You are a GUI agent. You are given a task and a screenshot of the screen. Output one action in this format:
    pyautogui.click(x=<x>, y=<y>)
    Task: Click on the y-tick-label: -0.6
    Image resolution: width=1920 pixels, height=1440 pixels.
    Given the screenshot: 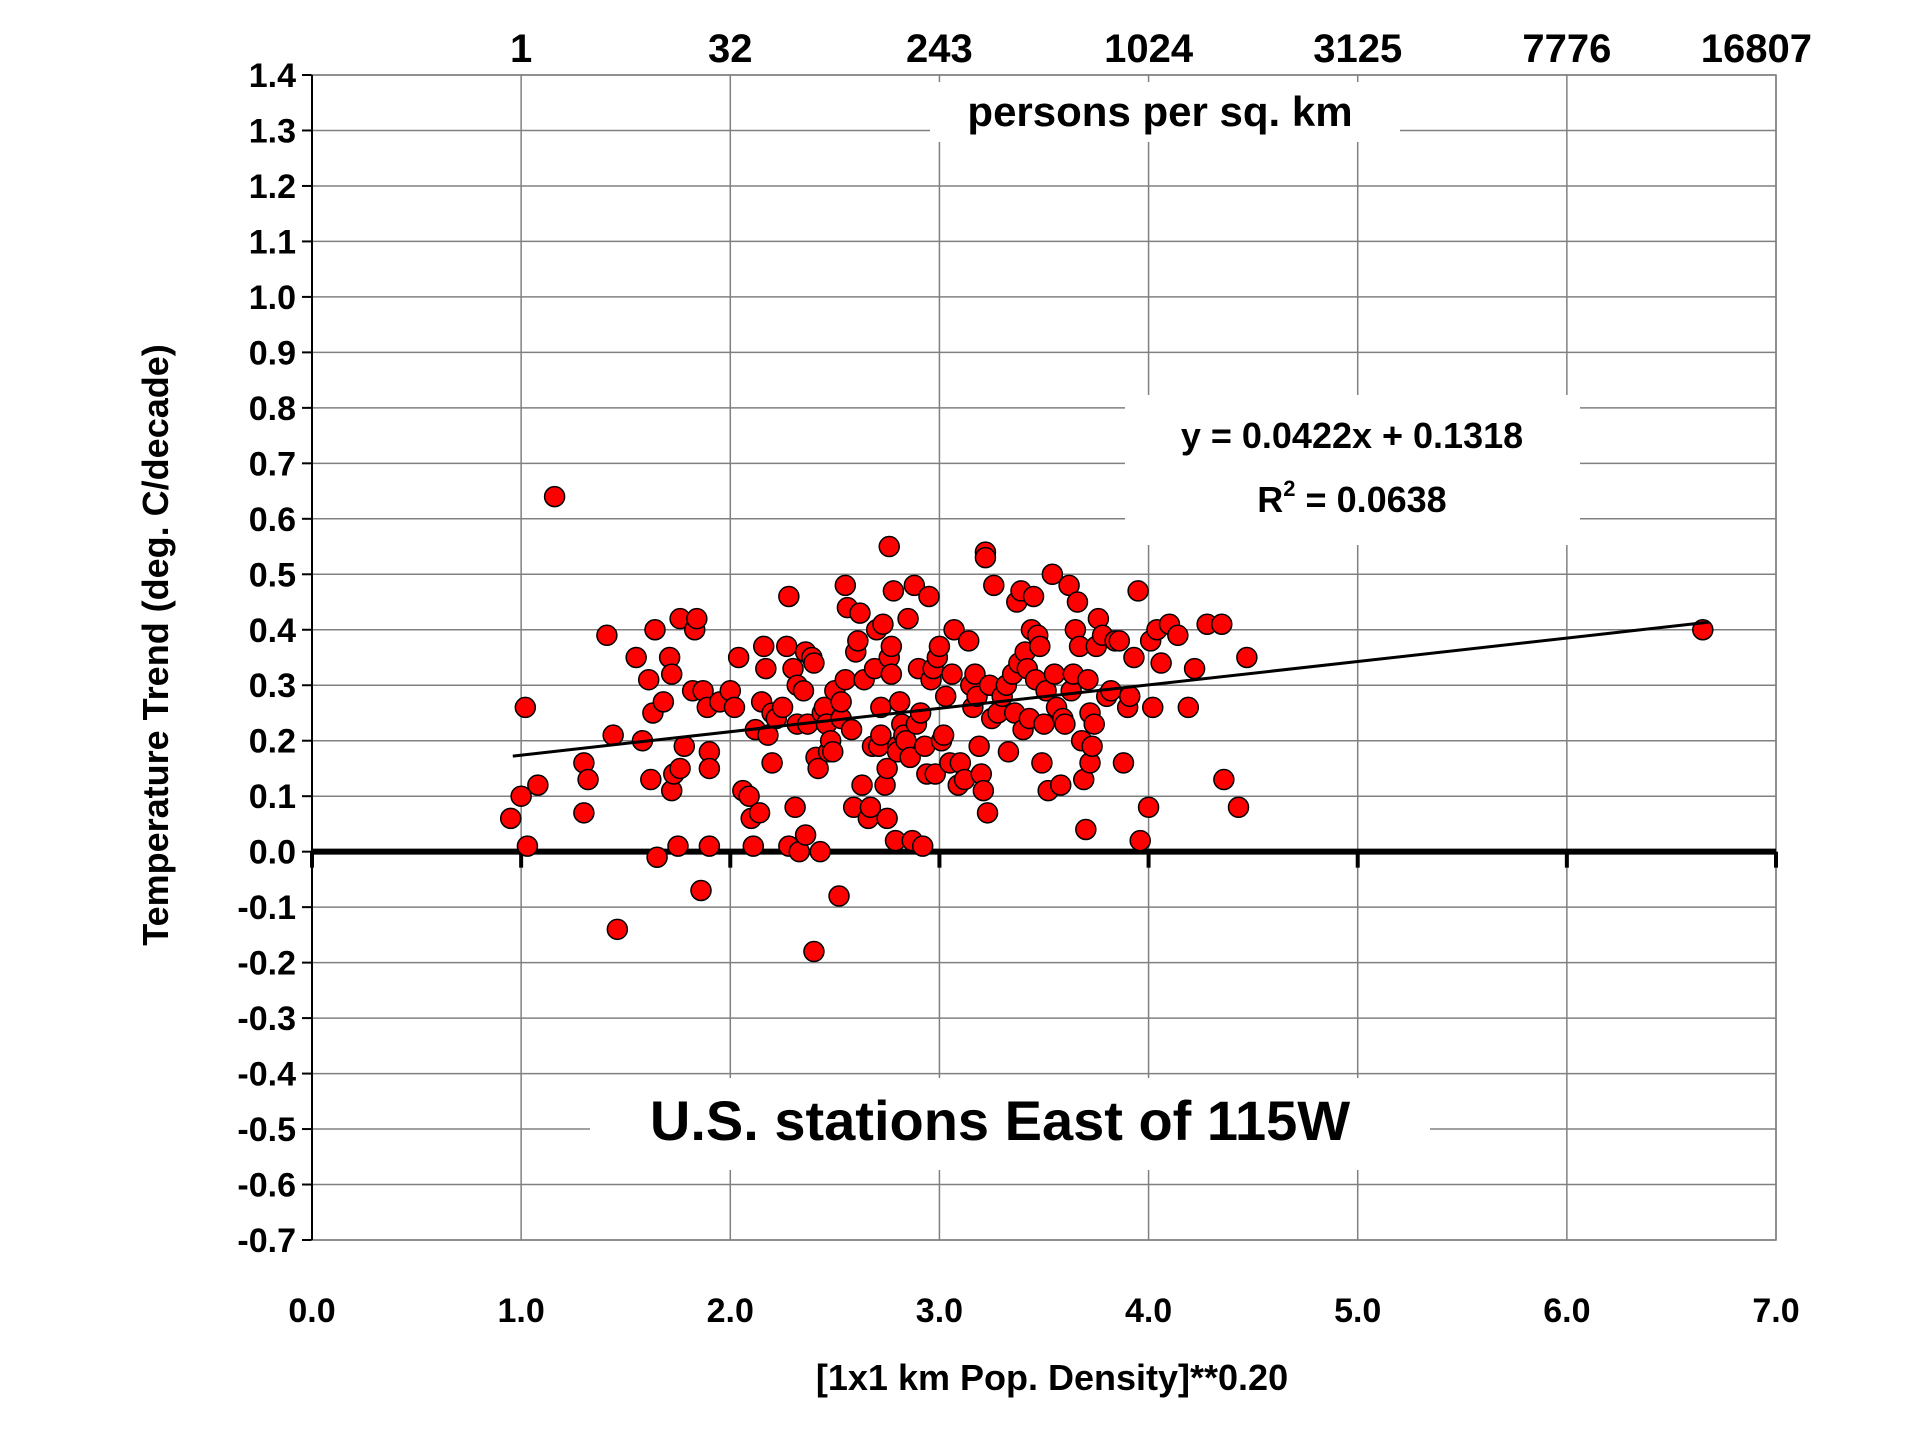 What is the action you would take?
    pyautogui.click(x=266, y=1186)
    